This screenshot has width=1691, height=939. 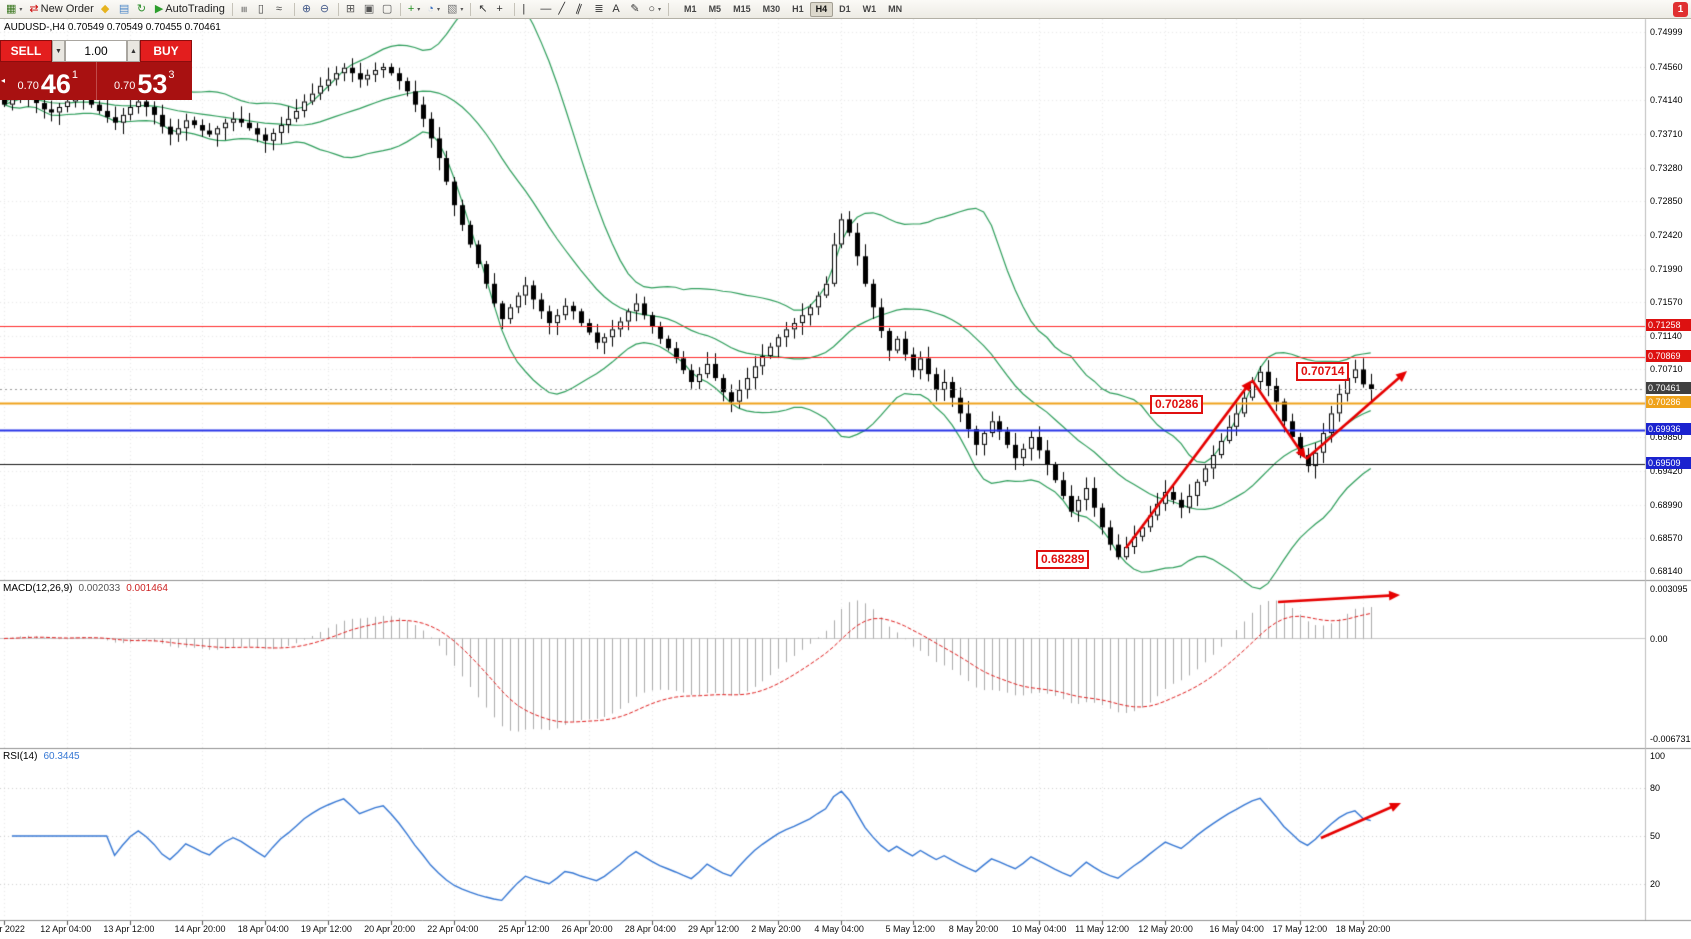 What do you see at coordinates (845, 748) in the screenshot?
I see `panel-separator-rsi` at bounding box center [845, 748].